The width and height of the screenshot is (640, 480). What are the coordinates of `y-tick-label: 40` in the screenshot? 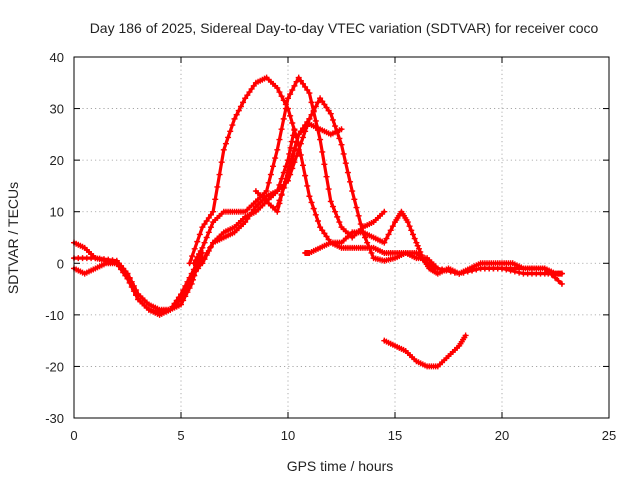 It's located at (57, 57).